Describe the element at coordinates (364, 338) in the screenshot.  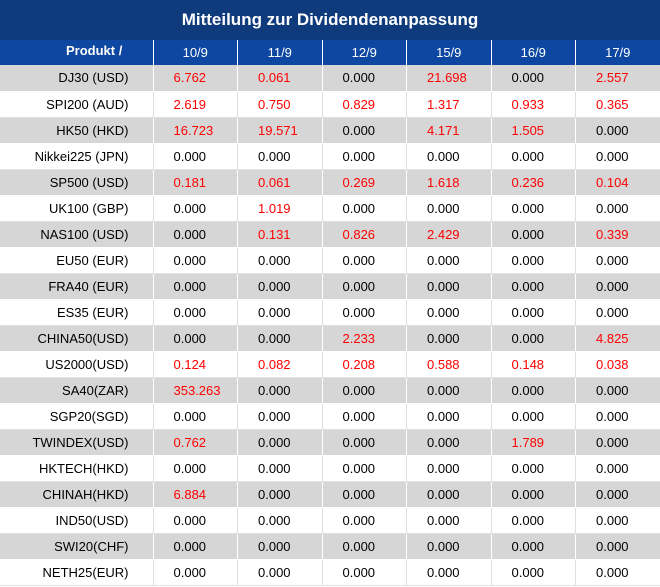
I see `dividend-value: 2.233` at that location.